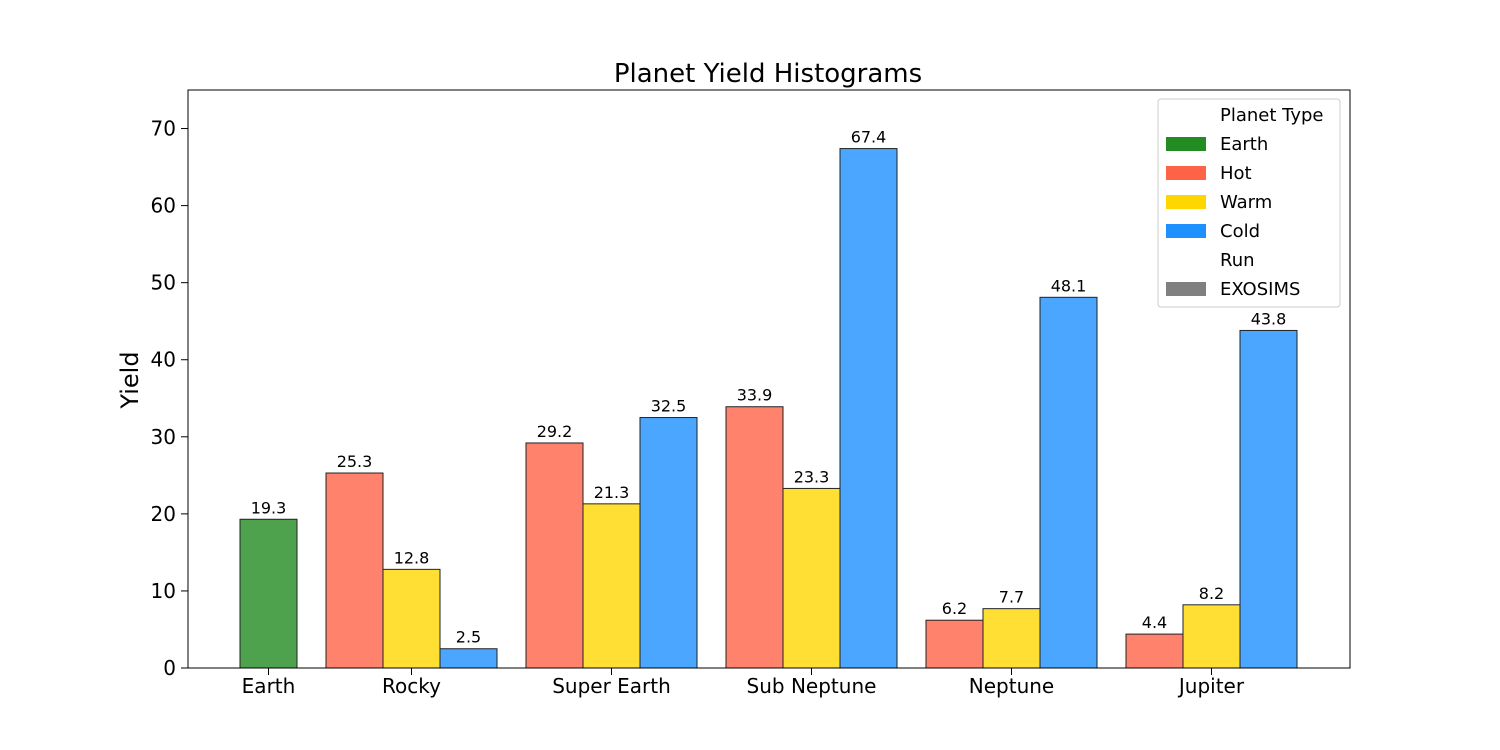 The image size is (1500, 750). I want to click on bar-value-label: 19.3, so click(269, 507).